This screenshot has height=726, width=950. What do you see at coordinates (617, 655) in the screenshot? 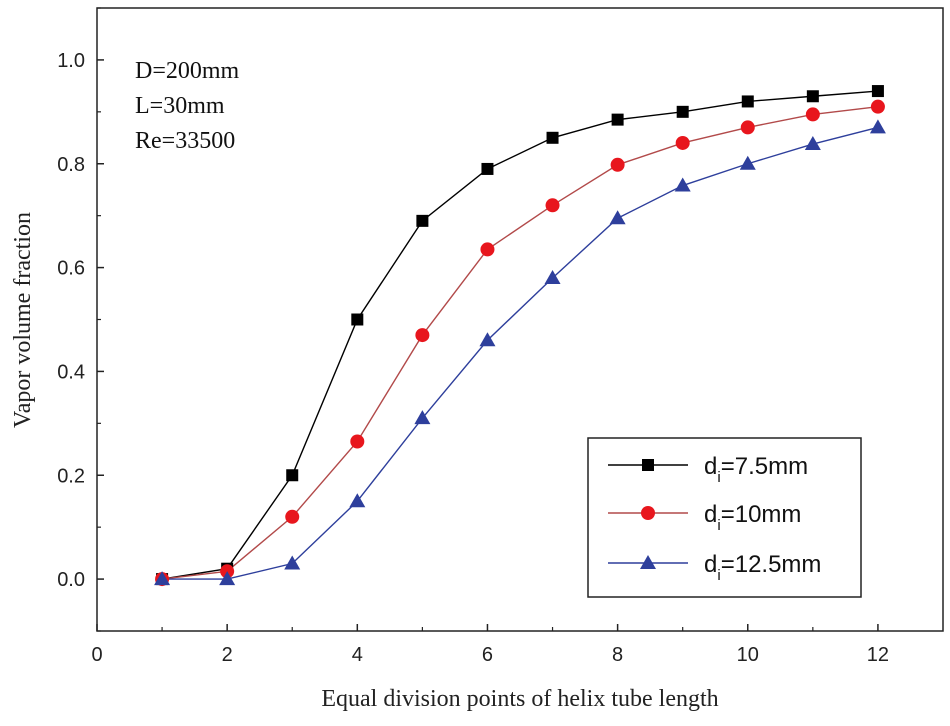
I see `x-tick-label: 8` at bounding box center [617, 655].